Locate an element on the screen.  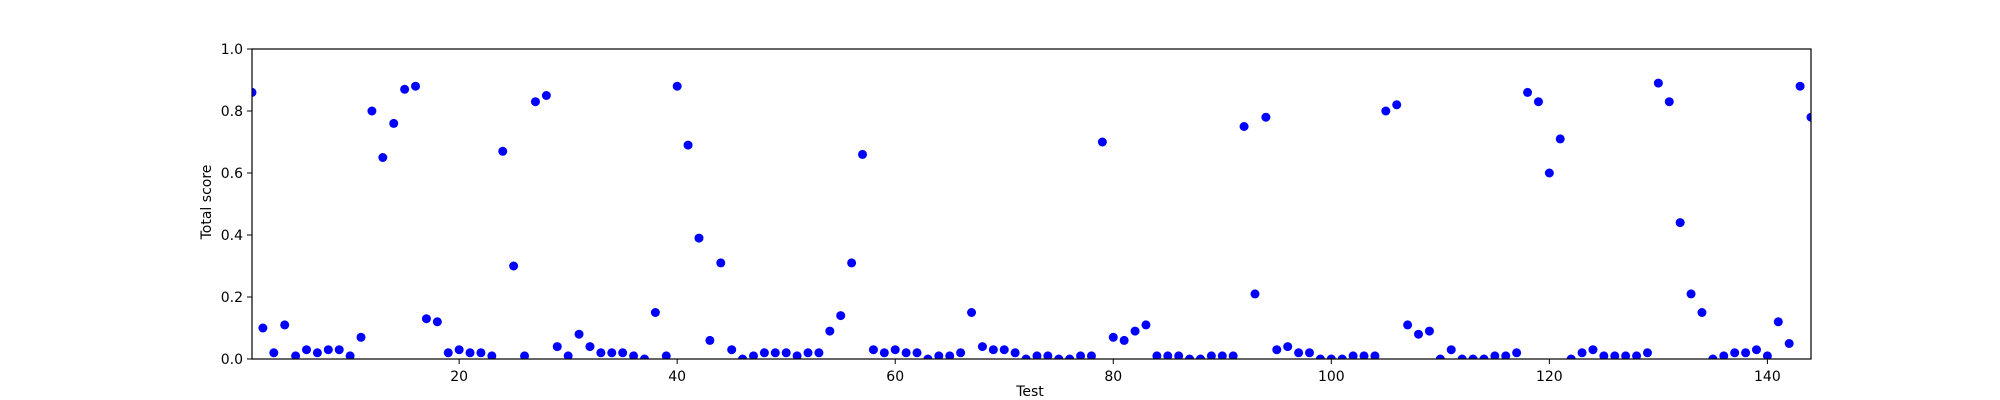
y-tick-label: 0.6 is located at coordinates (232, 174).